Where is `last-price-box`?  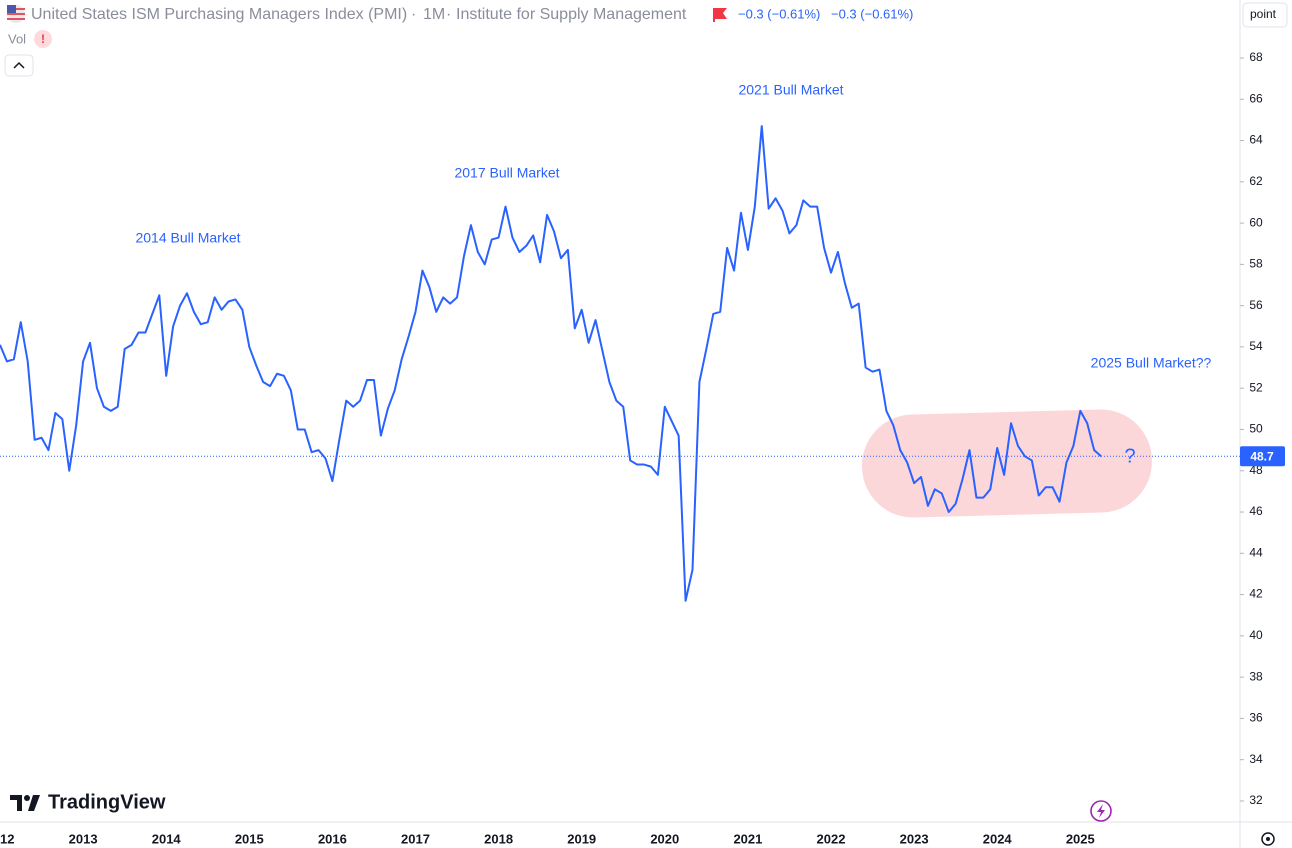
last-price-box is located at coordinates (1262, 456).